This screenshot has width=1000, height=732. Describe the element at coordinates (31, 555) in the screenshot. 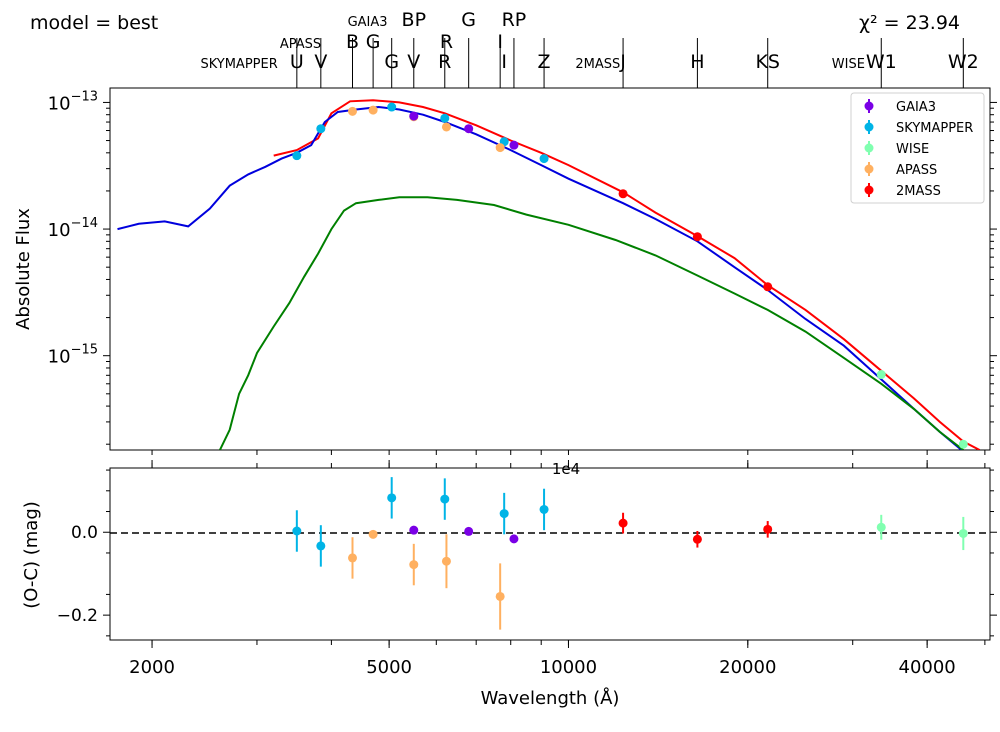

I see `residual-y-axis-label: (O-C) (mag)` at that location.